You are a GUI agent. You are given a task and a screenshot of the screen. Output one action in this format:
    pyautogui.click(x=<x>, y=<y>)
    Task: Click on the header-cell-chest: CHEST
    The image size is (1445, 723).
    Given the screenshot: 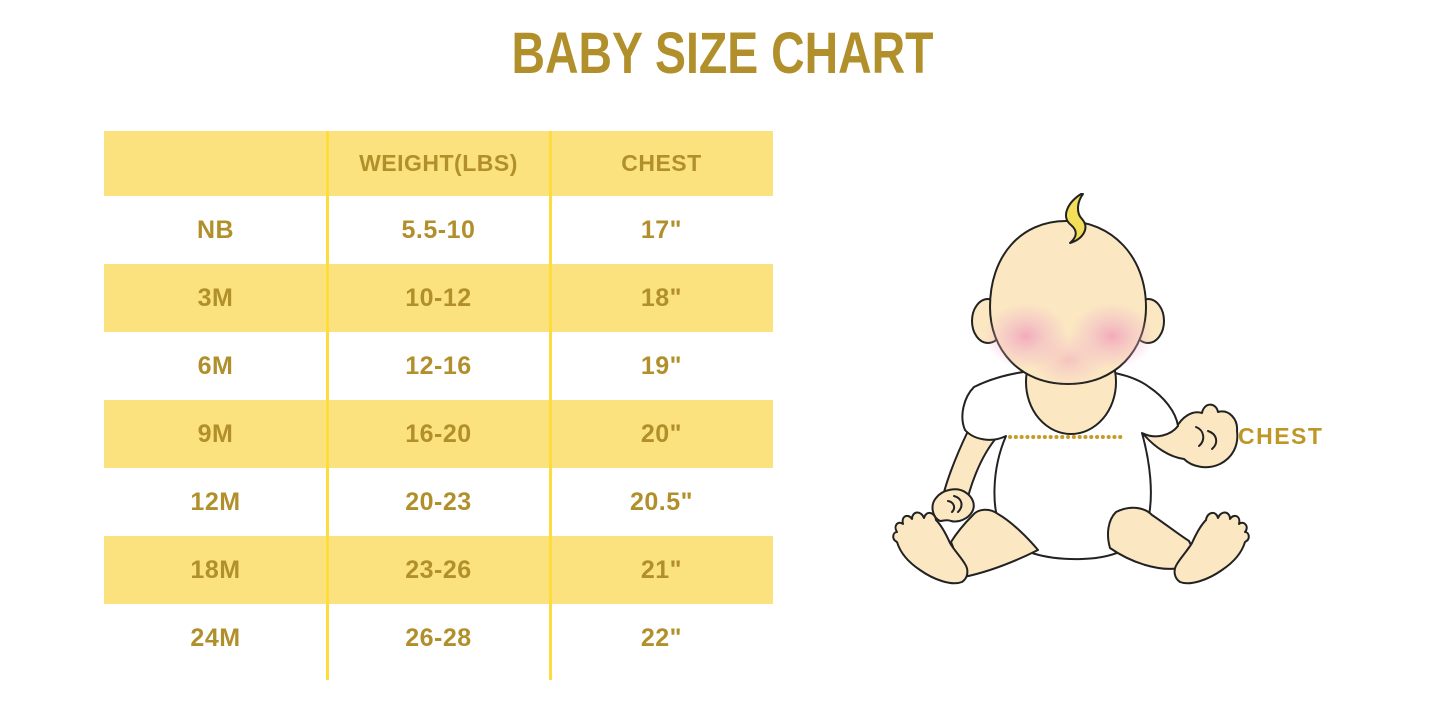 What is the action you would take?
    pyautogui.click(x=661, y=163)
    